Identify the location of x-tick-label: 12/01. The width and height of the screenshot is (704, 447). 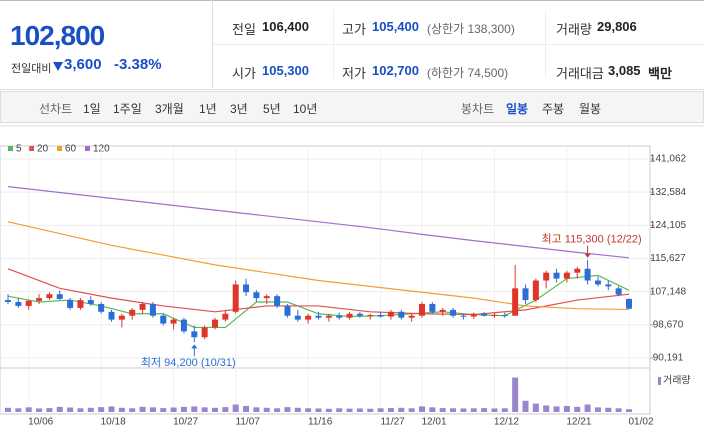
(433, 422).